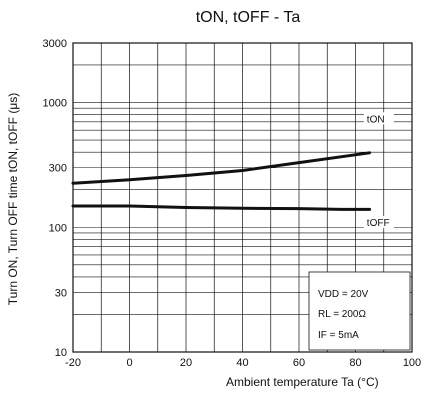  I want to click on x-tick-label: -20, so click(73, 363).